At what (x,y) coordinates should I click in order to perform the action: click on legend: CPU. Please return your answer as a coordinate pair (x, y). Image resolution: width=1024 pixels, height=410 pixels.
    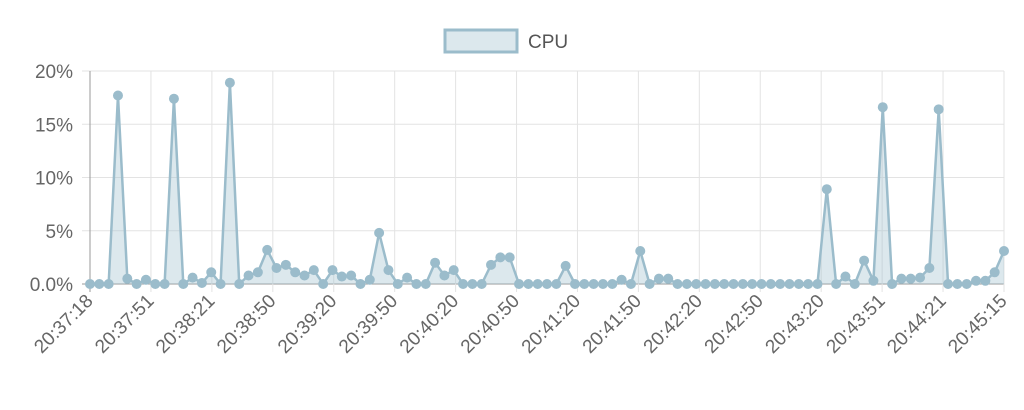
    Looking at the image, I should click on (505, 41).